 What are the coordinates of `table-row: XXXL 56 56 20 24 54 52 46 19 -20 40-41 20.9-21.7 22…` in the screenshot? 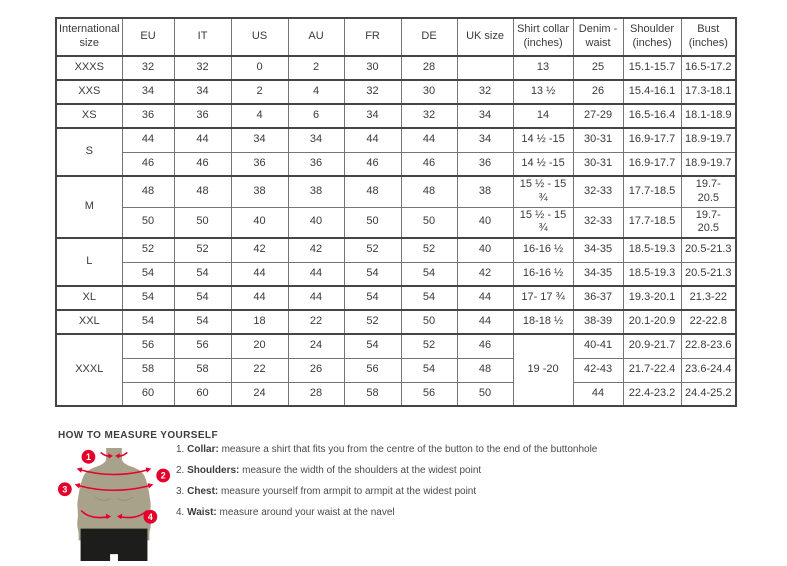 It's located at (396, 370).